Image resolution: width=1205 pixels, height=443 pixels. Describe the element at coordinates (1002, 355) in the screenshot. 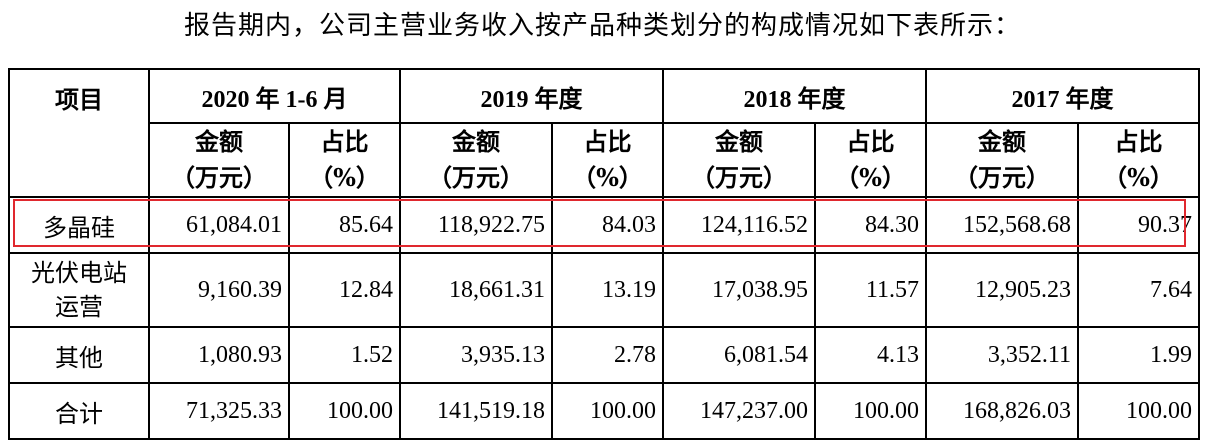

I see `cell-amount: 3,352.11` at that location.